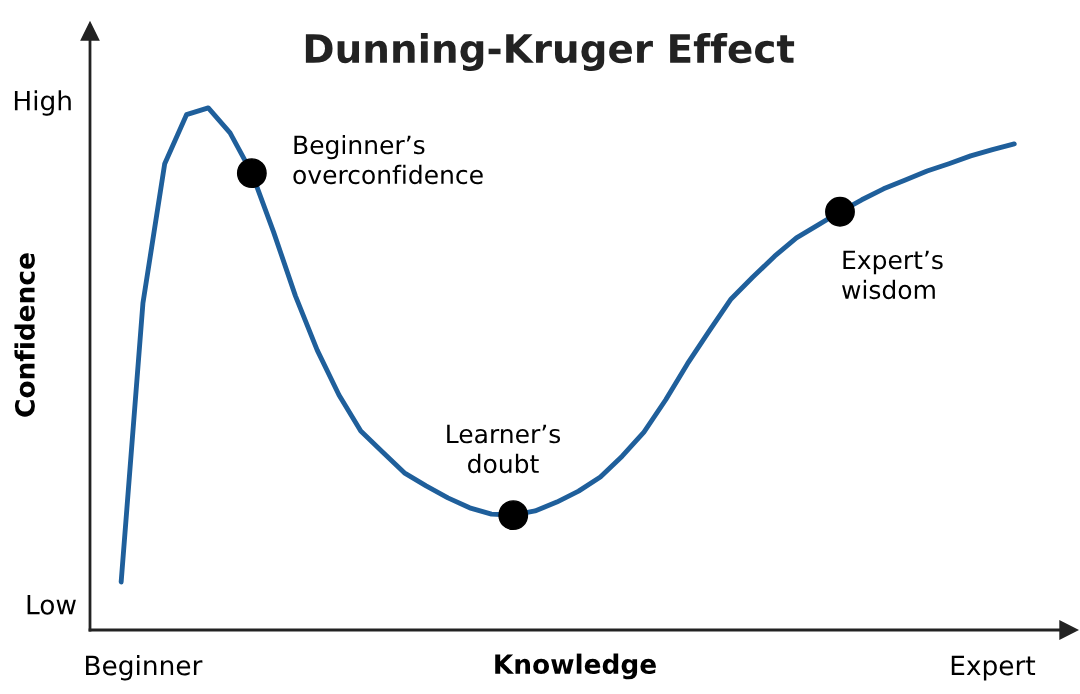 The image size is (1080, 694). What do you see at coordinates (550, 52) in the screenshot?
I see `chart-title: Dunning-Kruger Effect` at bounding box center [550, 52].